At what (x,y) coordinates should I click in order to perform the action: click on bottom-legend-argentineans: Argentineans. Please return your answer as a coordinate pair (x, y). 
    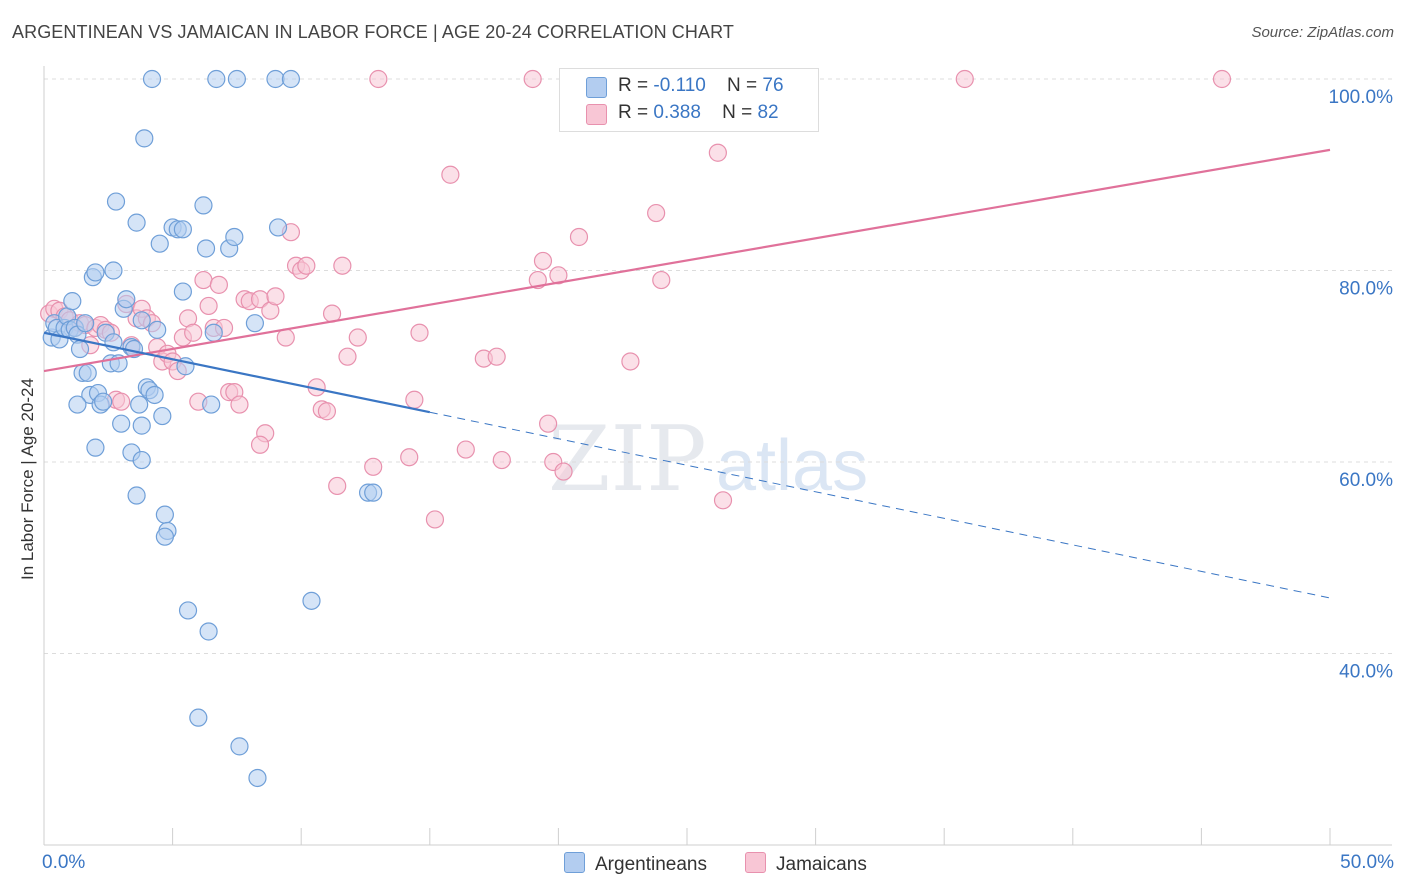
    Looking at the image, I should click on (635, 864).